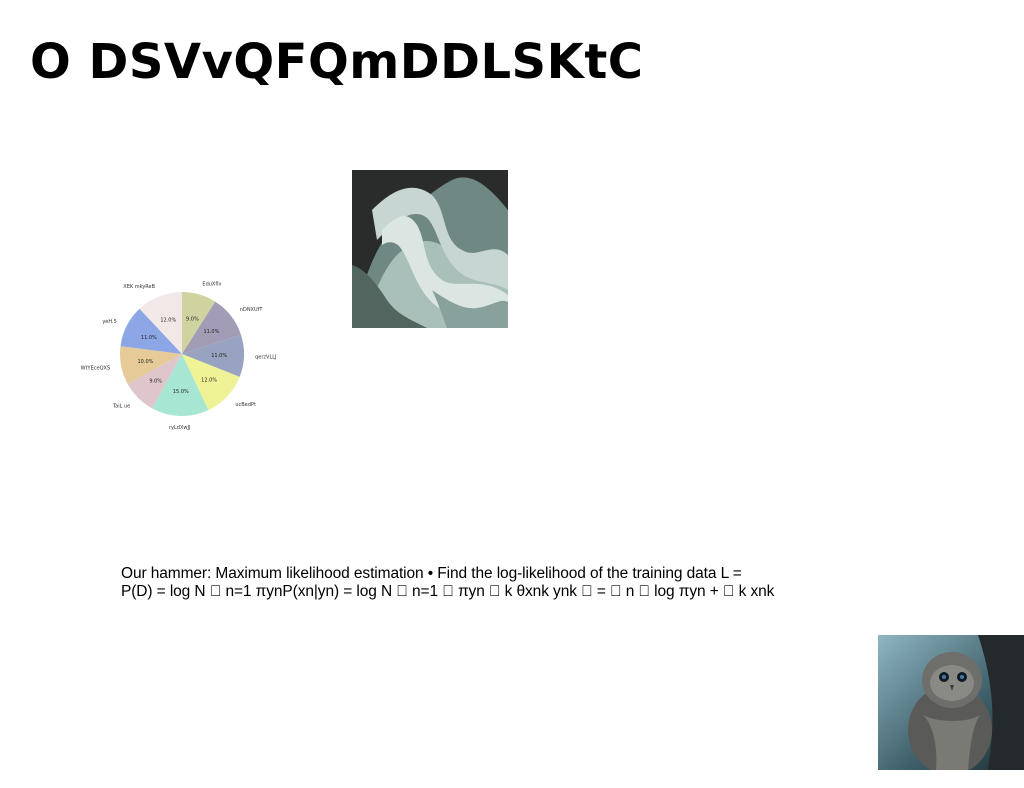 This screenshot has width=1024, height=788. I want to click on pie-category-label: EduXflv, so click(211, 285).